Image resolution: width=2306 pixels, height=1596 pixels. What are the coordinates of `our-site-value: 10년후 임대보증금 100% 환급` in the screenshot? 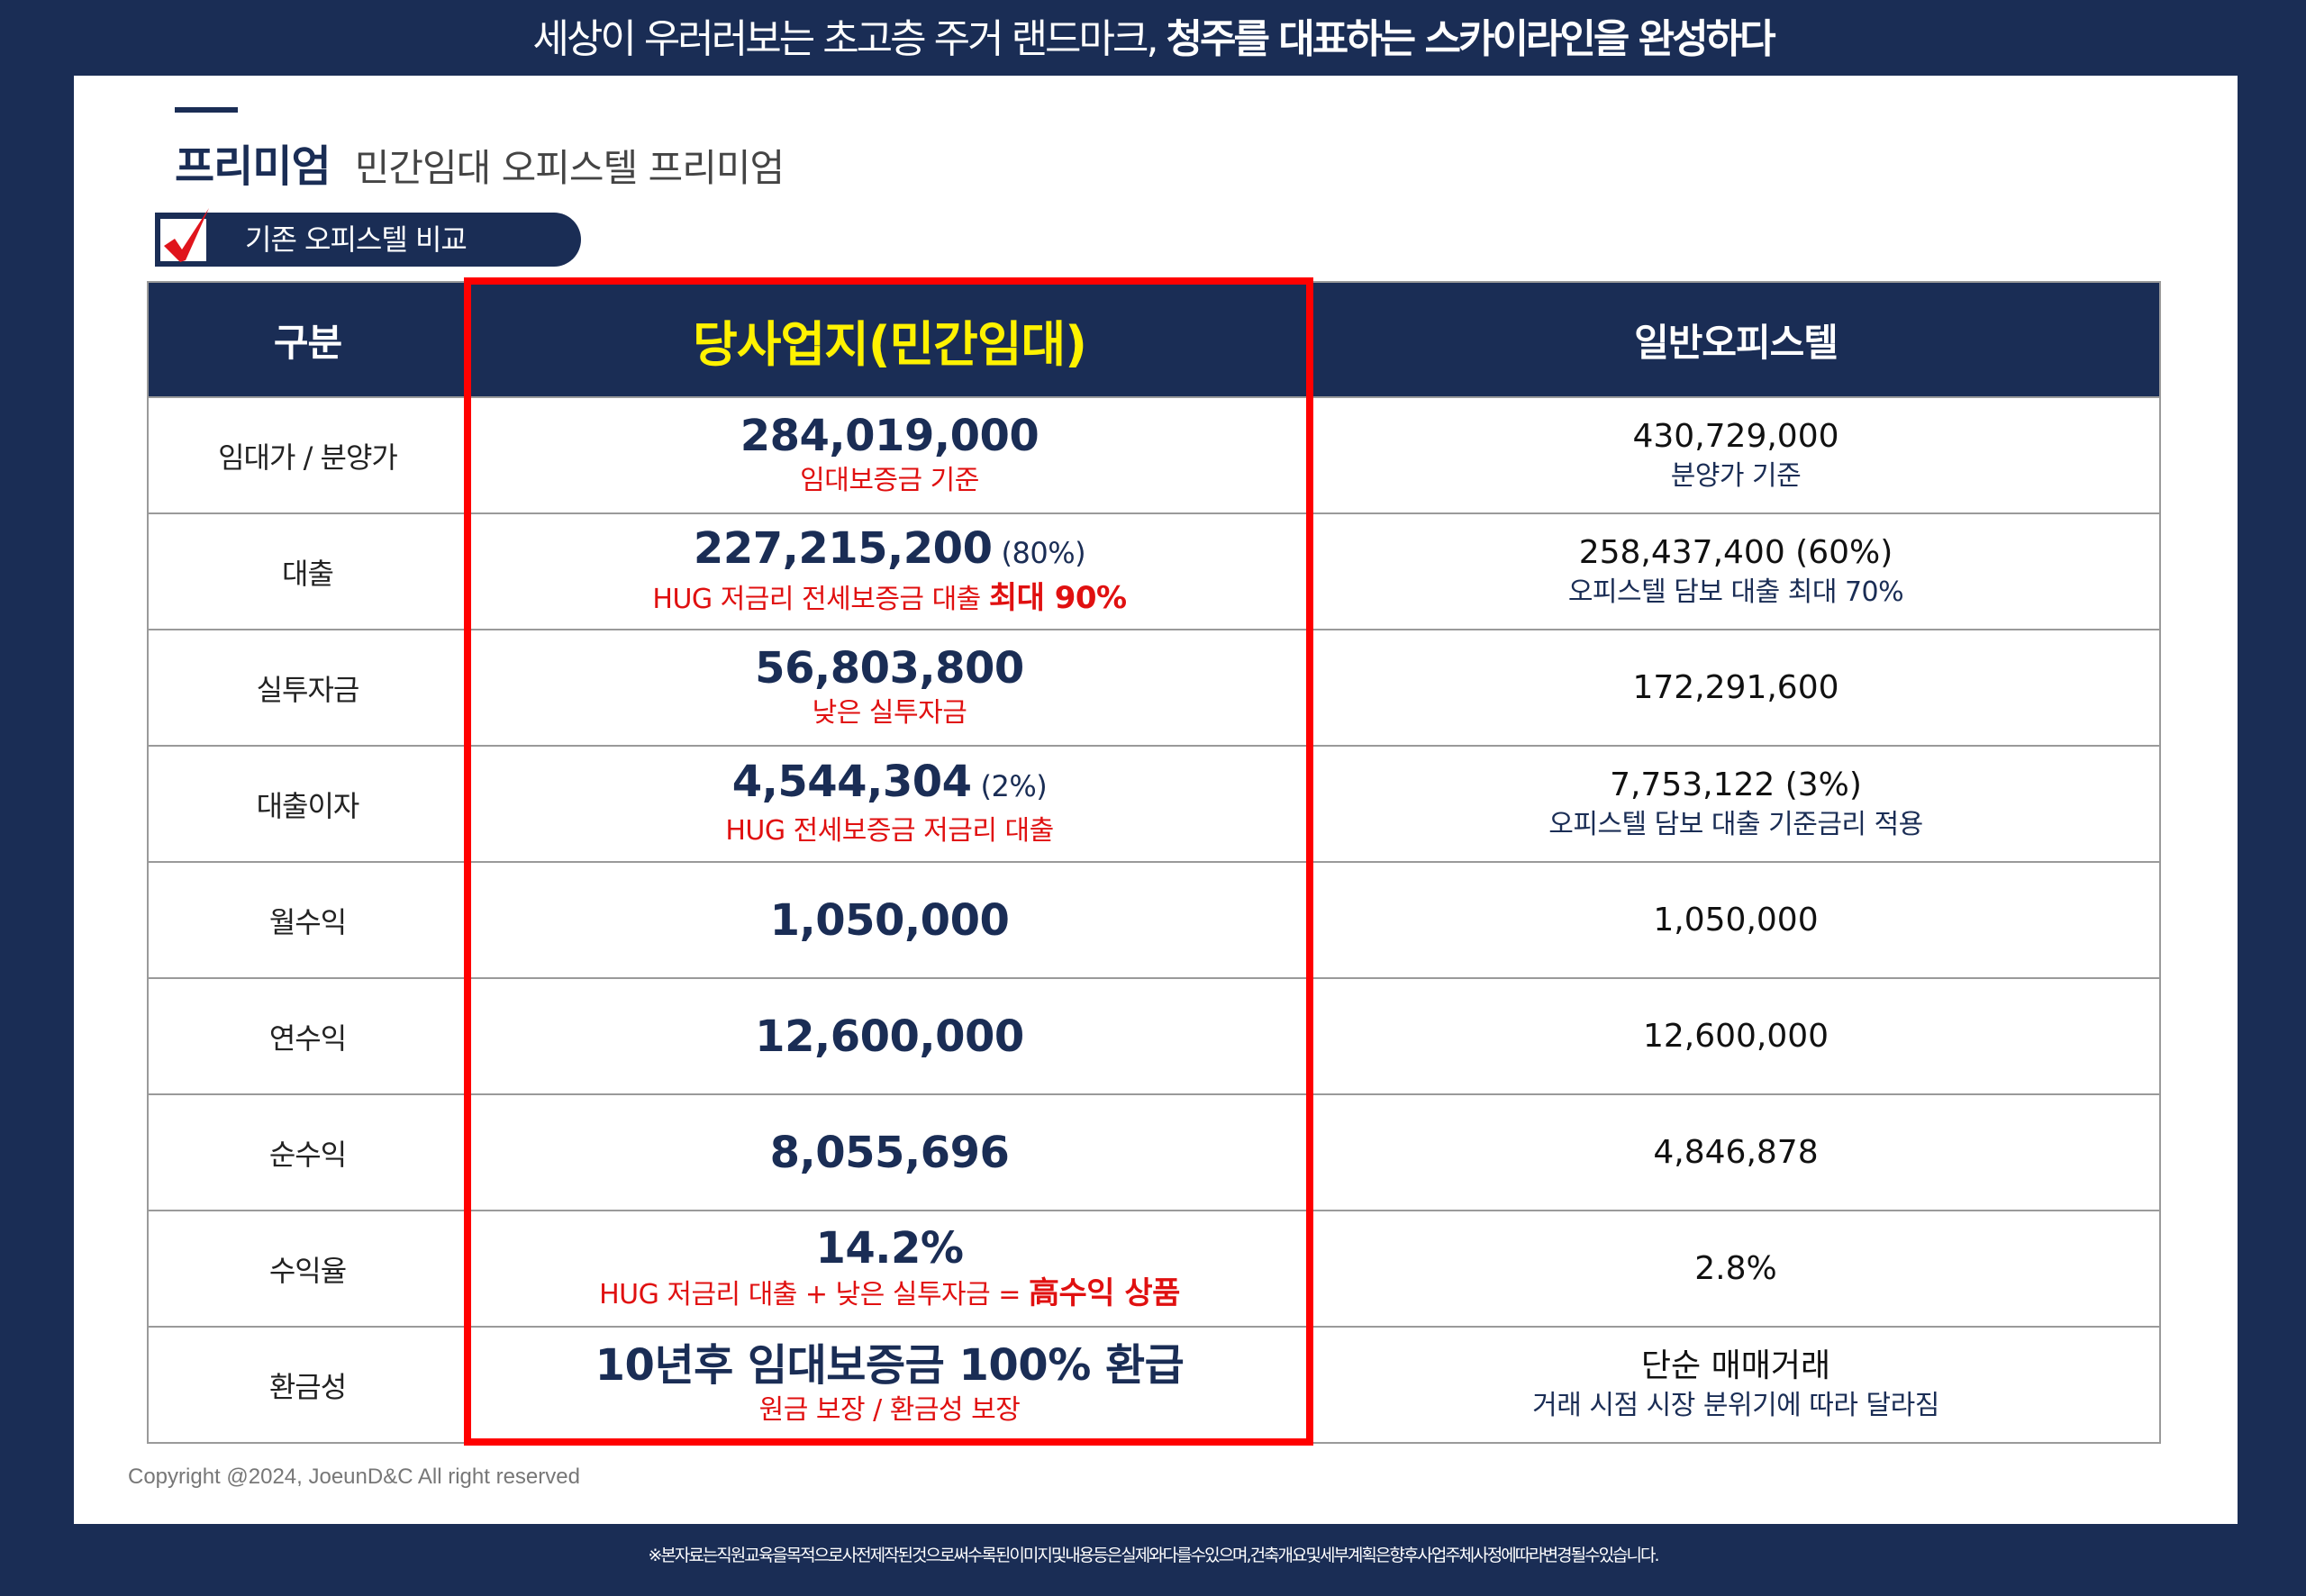 It's located at (890, 1365).